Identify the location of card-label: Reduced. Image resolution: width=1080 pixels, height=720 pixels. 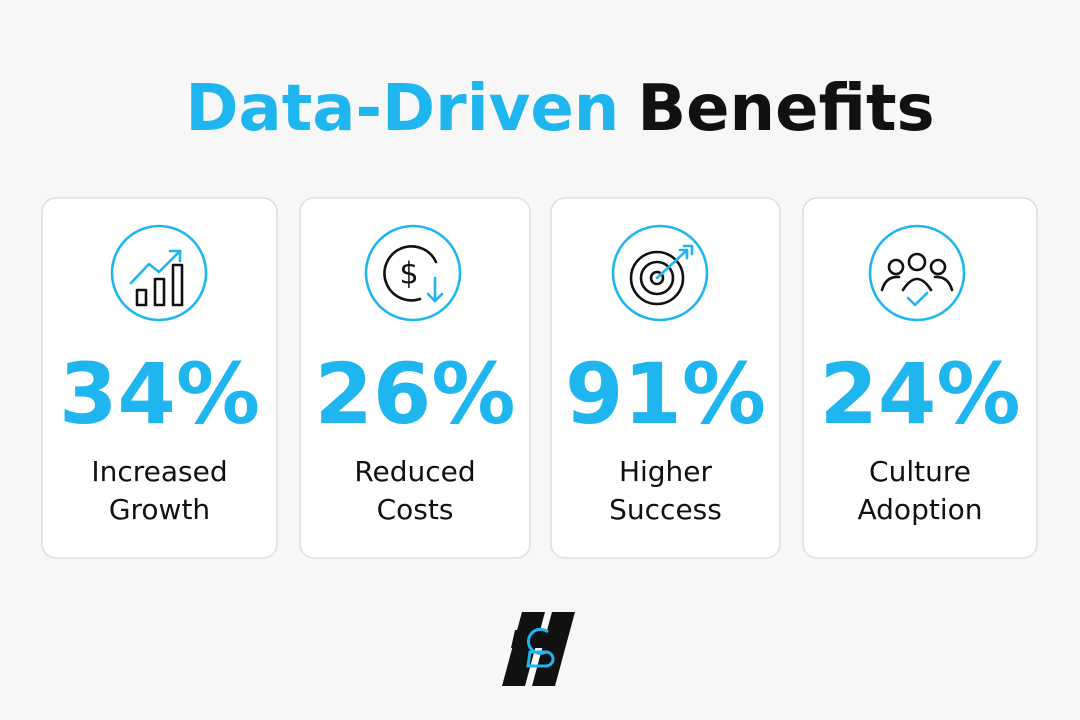
(414, 471).